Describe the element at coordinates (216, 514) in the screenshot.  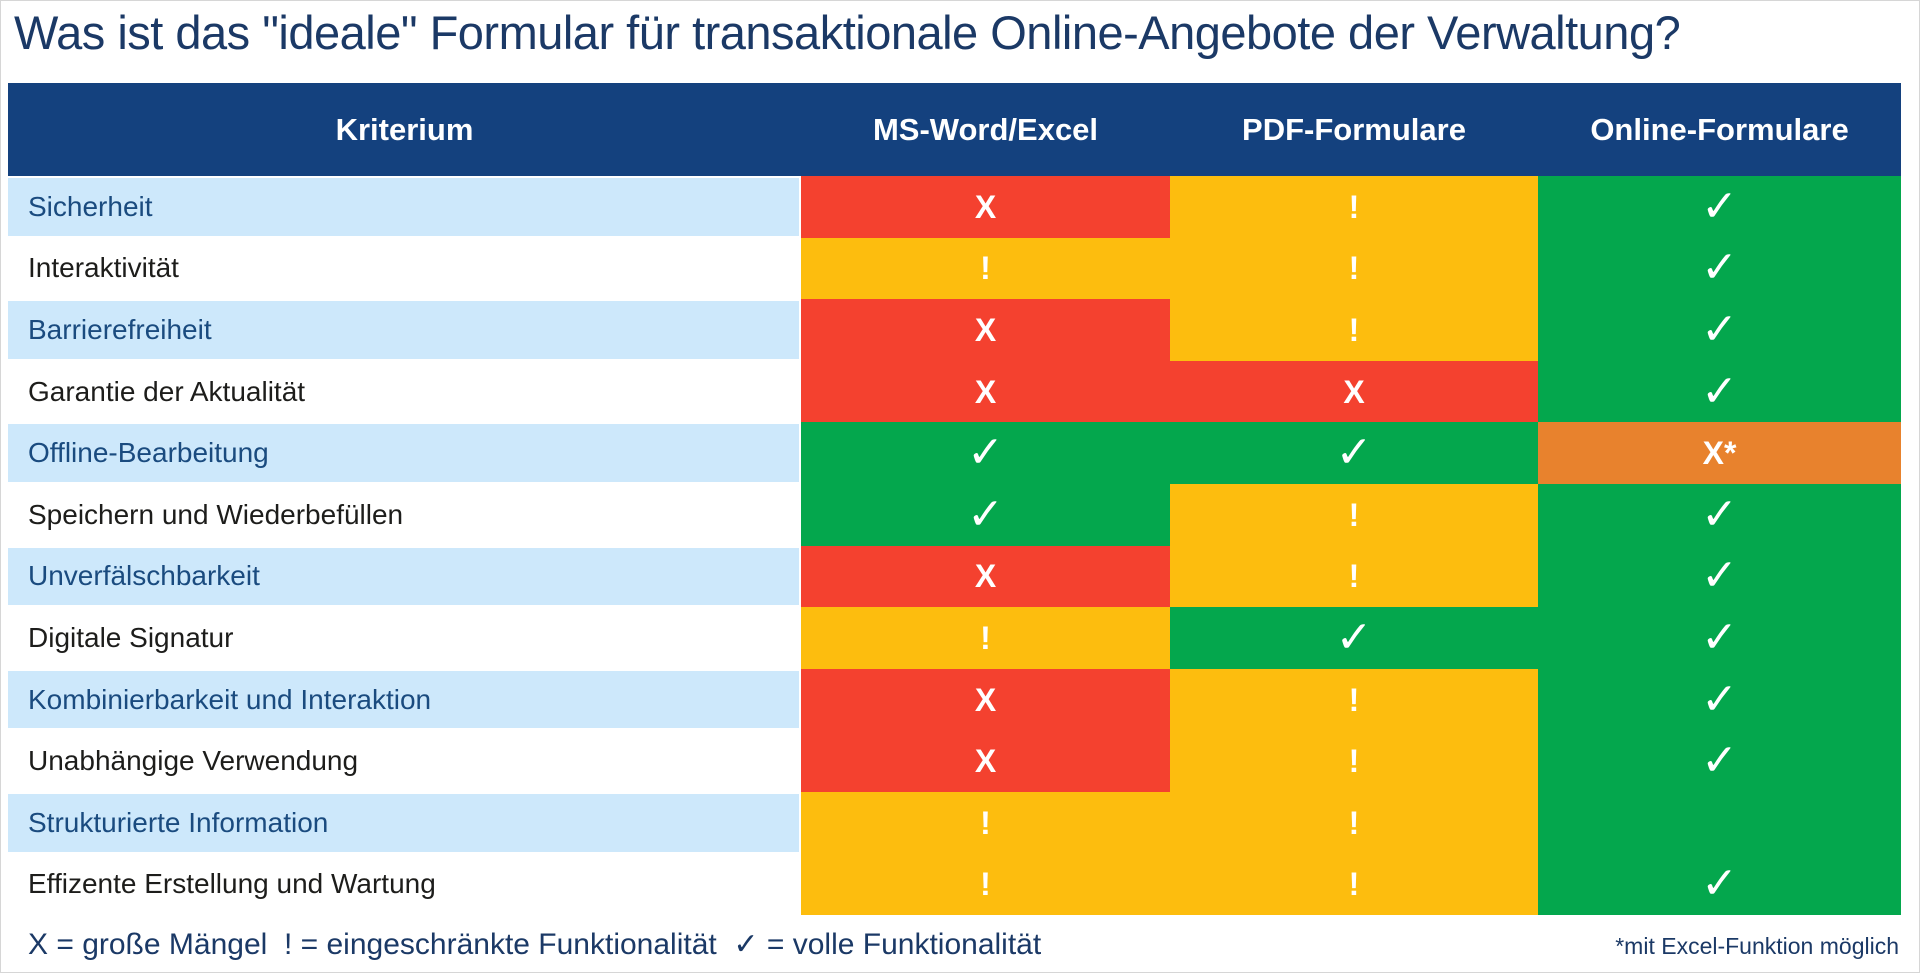
I see `criterion-label-text: Speichern und Wiederbefüllen` at that location.